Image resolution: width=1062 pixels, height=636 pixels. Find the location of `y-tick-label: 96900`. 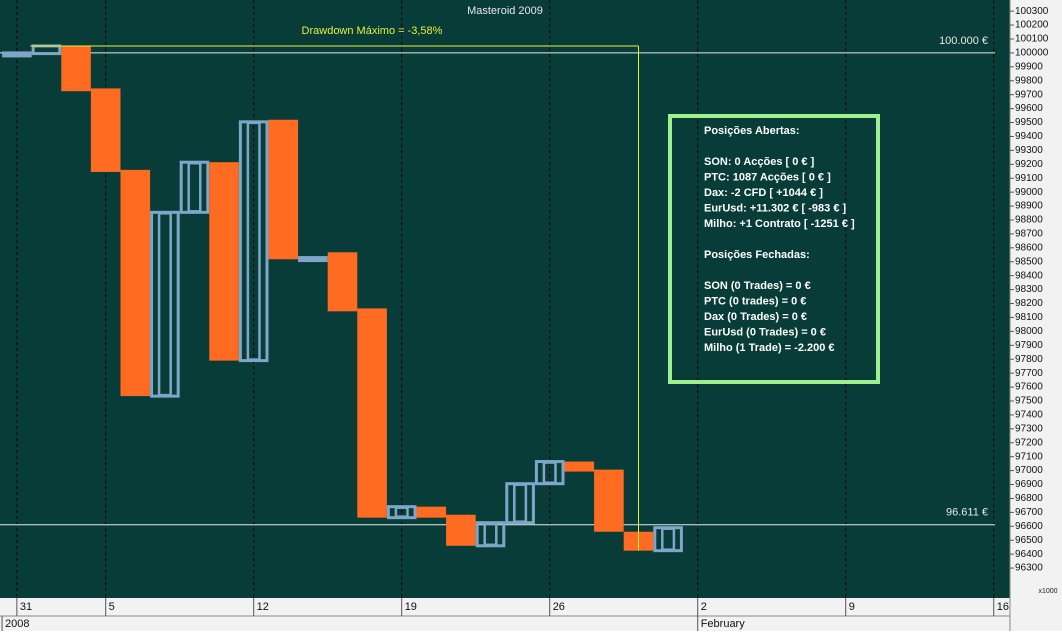

y-tick-label: 96900 is located at coordinates (1029, 484).